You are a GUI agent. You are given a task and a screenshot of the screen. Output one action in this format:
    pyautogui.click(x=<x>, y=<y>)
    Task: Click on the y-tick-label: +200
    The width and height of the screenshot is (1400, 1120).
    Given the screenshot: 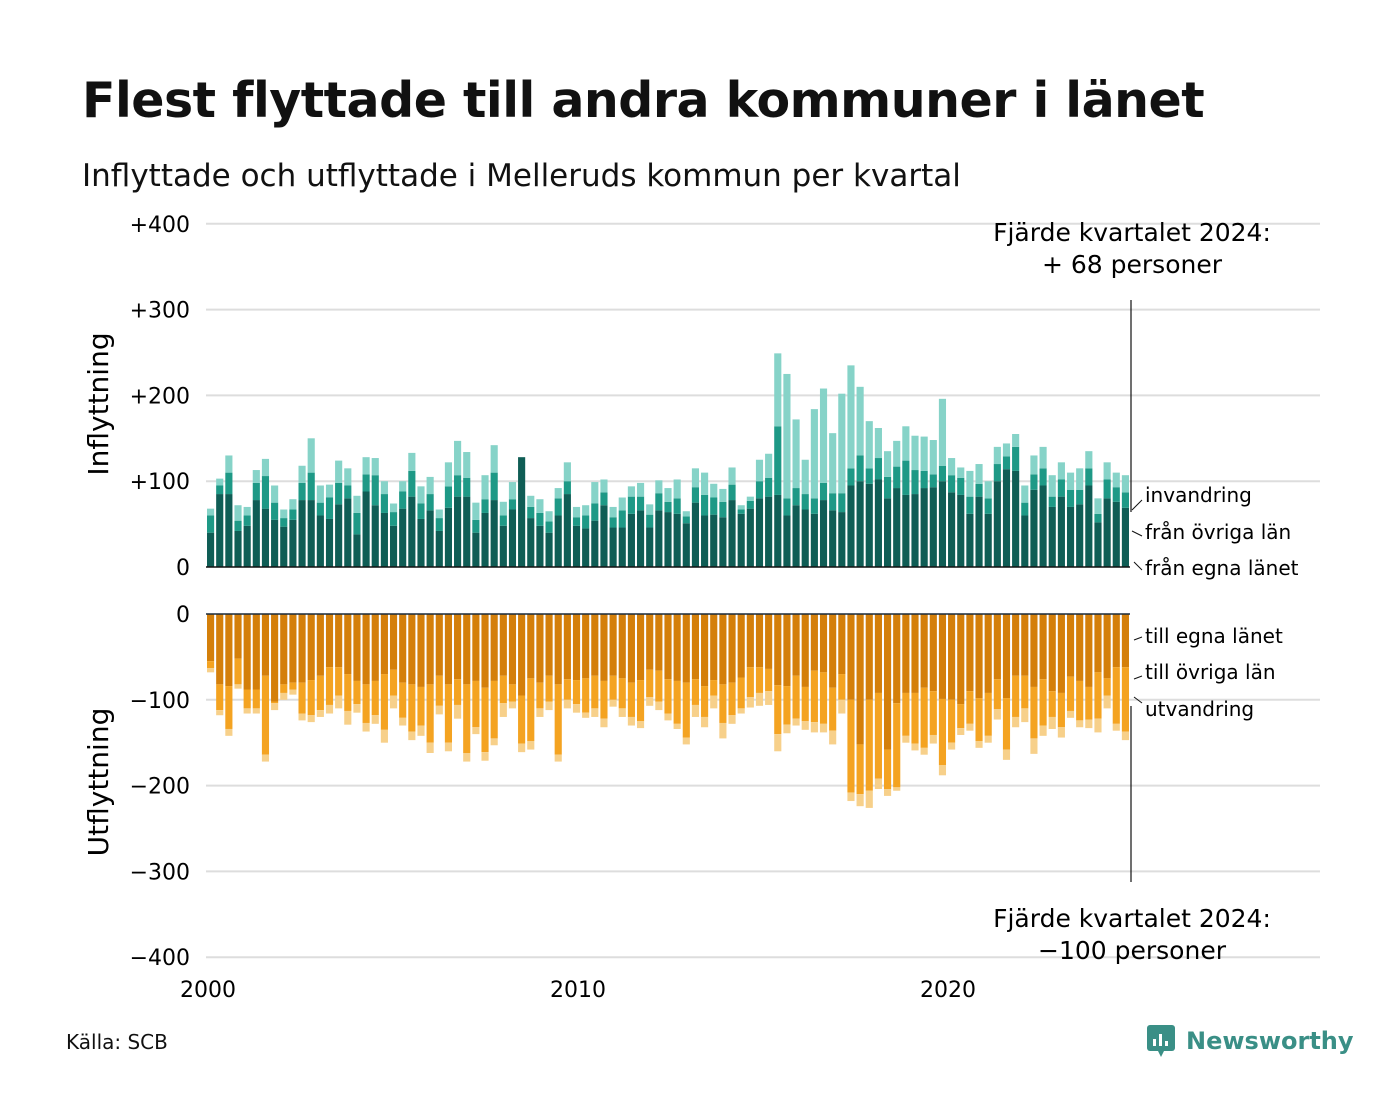 What is the action you would take?
    pyautogui.click(x=160, y=396)
    